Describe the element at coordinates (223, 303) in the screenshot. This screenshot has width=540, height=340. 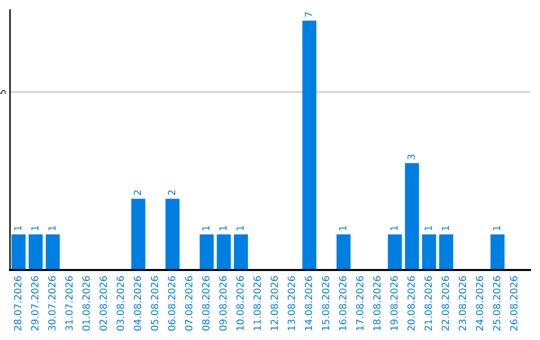
I see `x-tick-label: 09.08.2026` at that location.